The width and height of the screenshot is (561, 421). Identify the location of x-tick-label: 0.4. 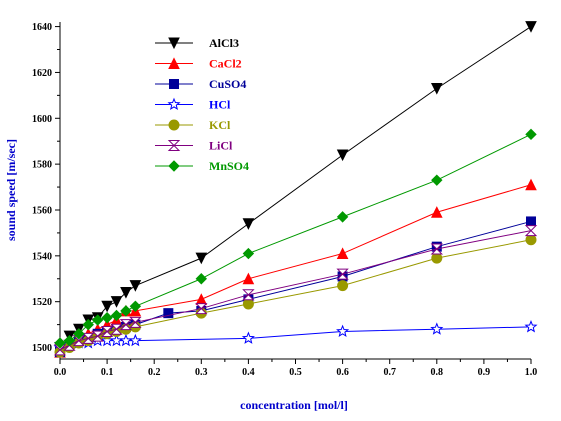
(248, 372).